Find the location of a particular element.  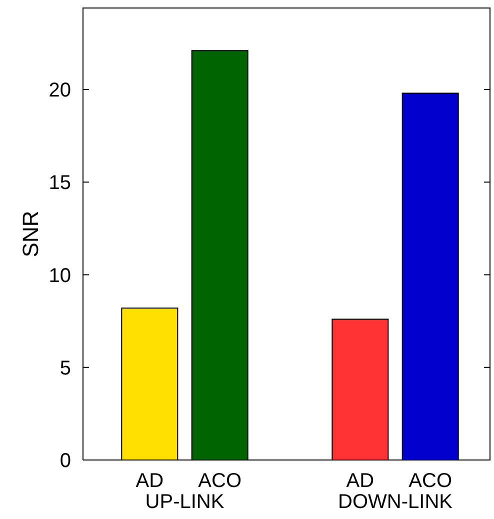

y-tick-label: 10 is located at coordinates (59, 275).